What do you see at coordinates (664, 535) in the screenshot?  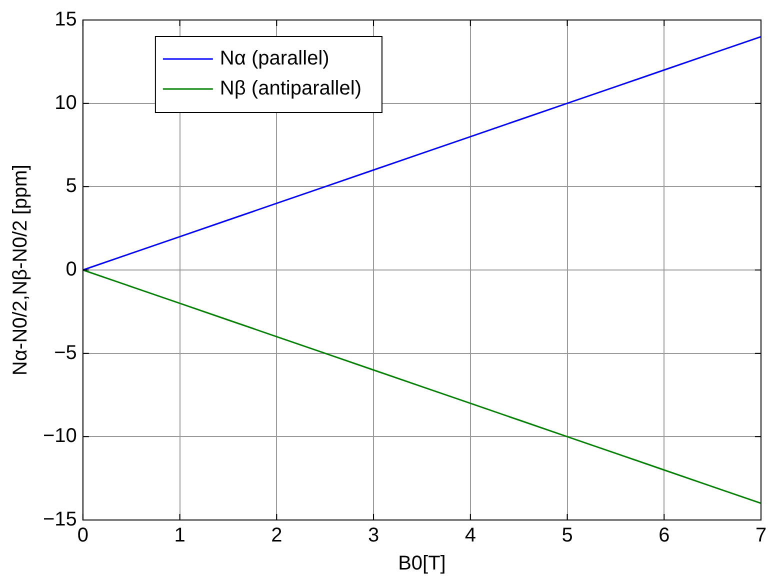 I see `x-tick-label: 6` at bounding box center [664, 535].